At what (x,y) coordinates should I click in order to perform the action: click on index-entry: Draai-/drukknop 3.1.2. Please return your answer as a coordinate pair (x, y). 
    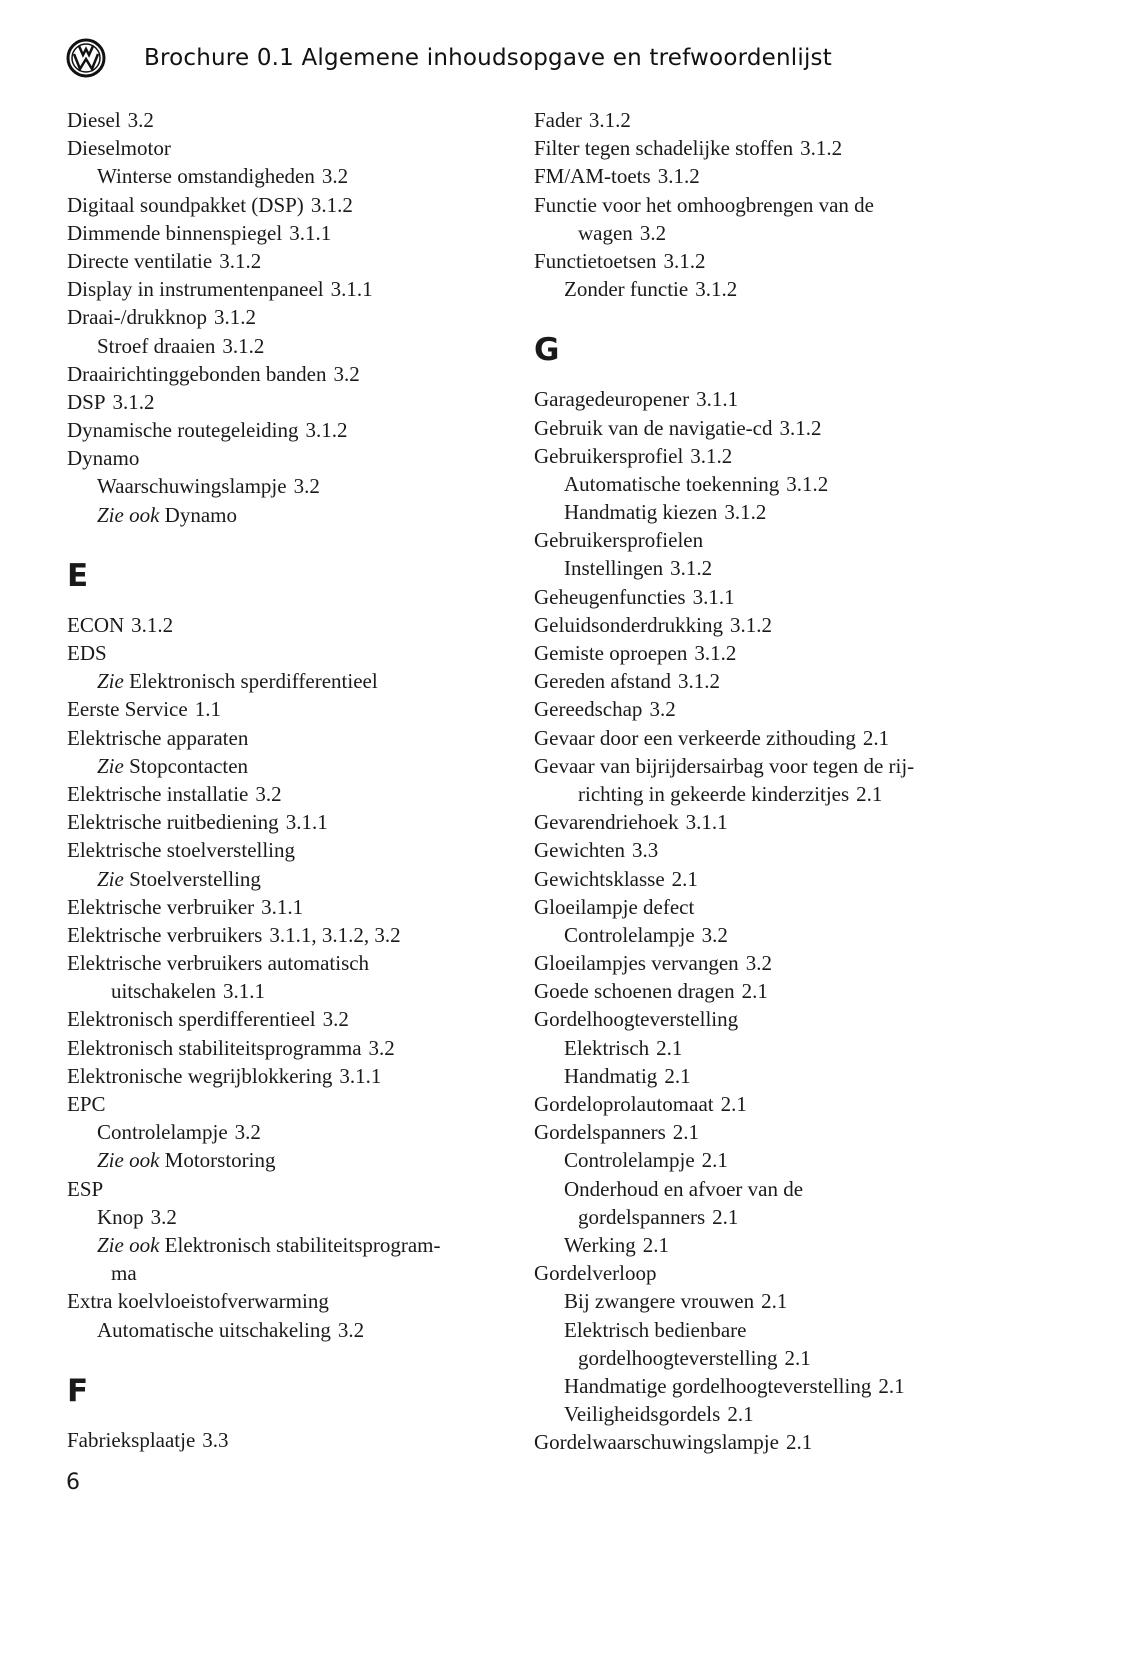
    Looking at the image, I should click on (297, 317).